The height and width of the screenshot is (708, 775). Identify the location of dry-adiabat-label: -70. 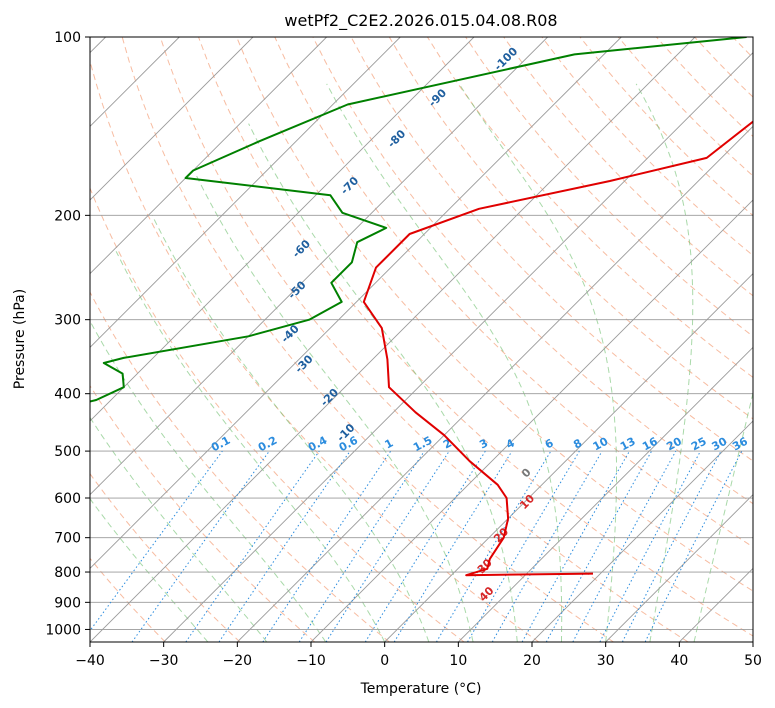
(349, 185).